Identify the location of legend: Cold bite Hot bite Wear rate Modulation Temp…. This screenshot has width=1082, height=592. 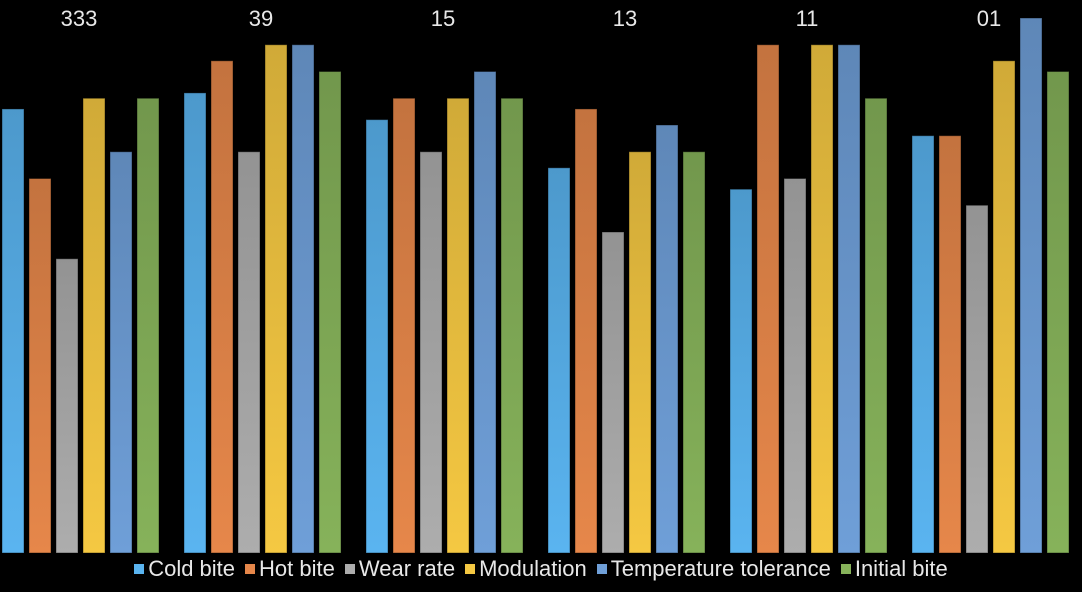
(541, 569).